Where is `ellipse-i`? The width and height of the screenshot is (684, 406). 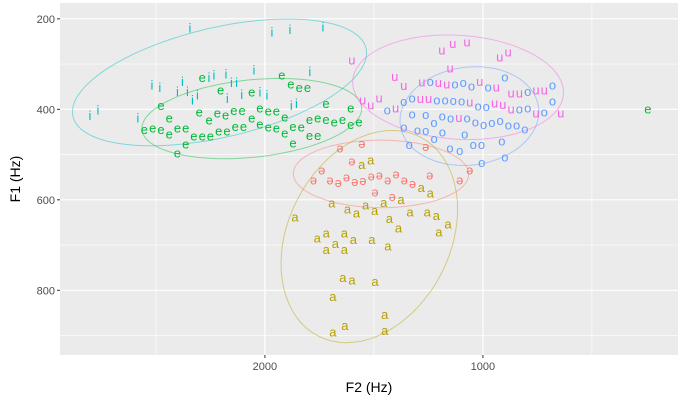 ellipse-i is located at coordinates (219, 82).